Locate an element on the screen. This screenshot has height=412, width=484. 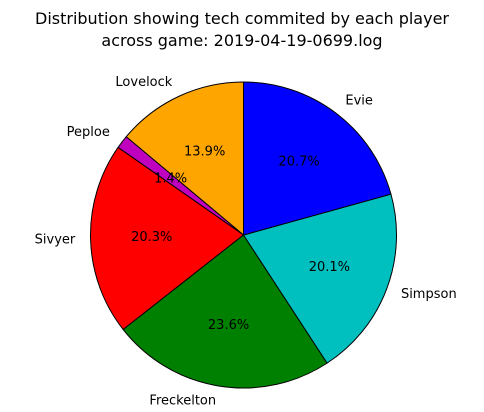
slice-pct-evie: 20.7% is located at coordinates (298, 161).